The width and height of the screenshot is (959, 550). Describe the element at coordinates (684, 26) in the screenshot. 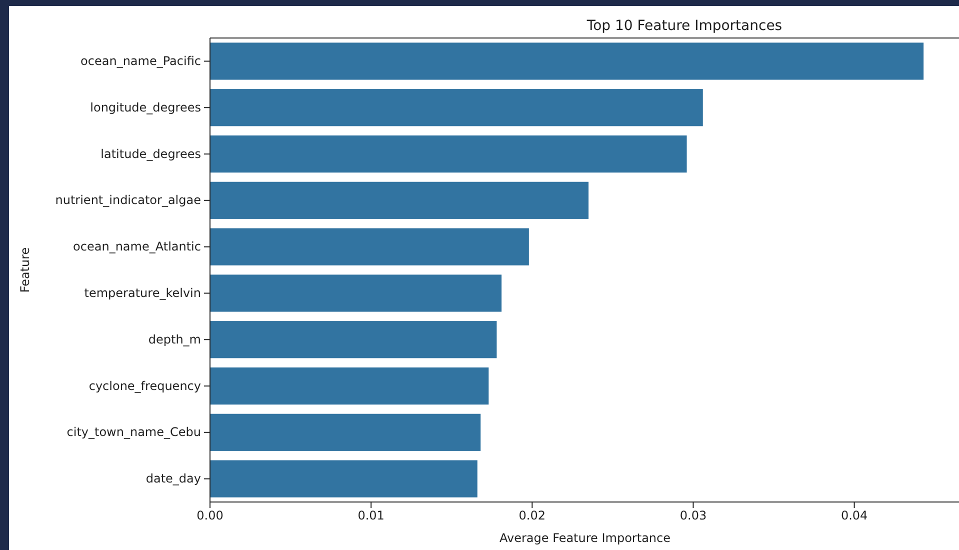

I see `chart-title: Top 10 Feature Importances` at that location.